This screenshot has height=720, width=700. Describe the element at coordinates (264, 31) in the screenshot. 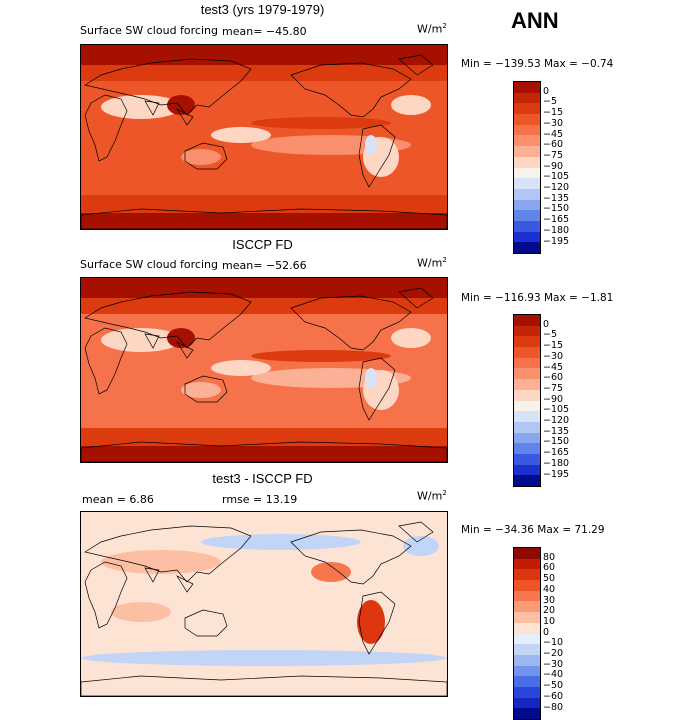

I see `panel-1-mean: mean= −45.80` at that location.